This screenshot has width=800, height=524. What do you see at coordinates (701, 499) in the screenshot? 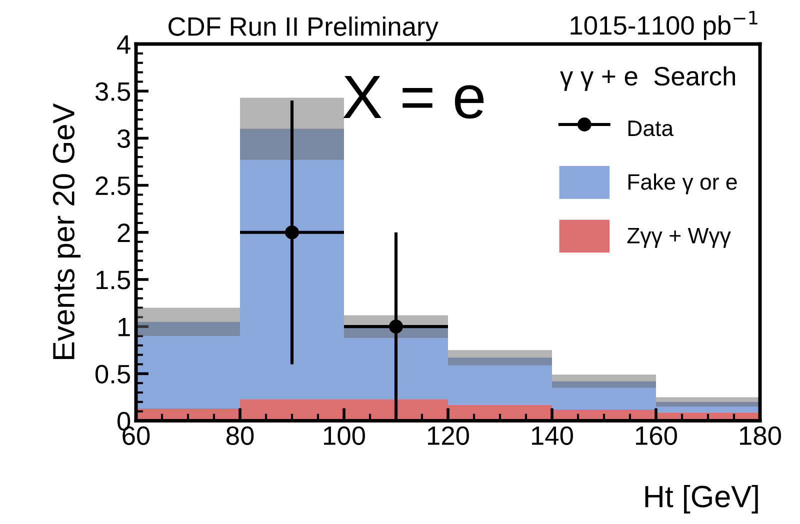
I see `x-axis-title: Ht [GeV]` at bounding box center [701, 499].